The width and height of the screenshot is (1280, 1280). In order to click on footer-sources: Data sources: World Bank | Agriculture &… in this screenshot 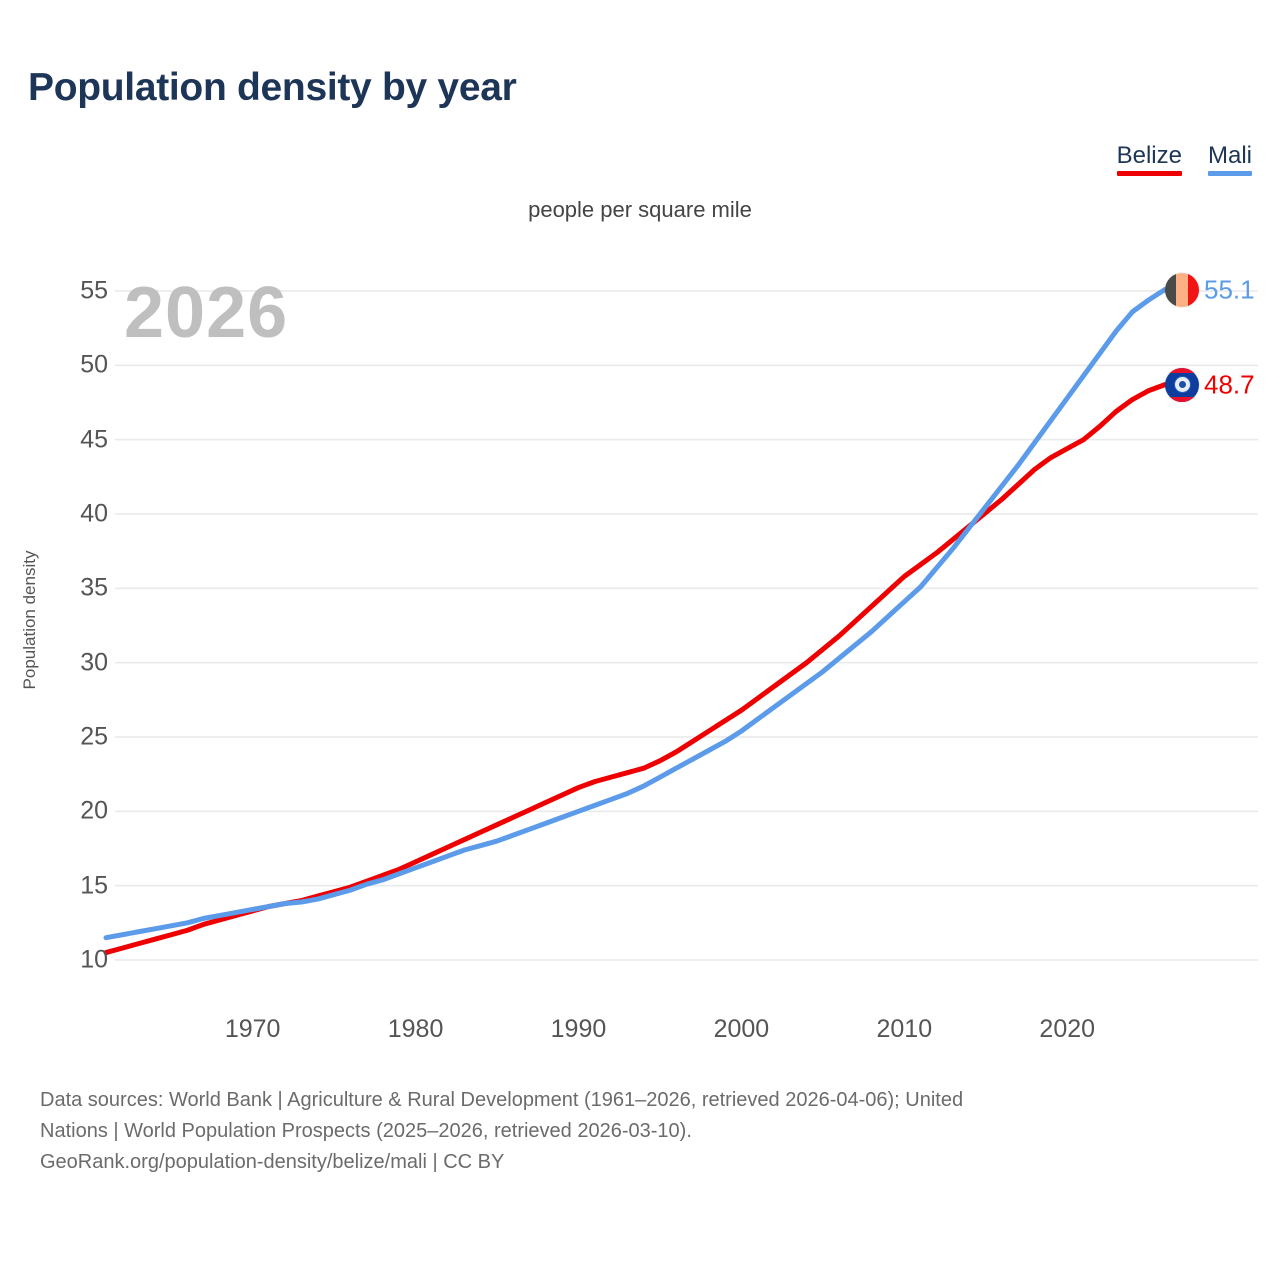, I will do `click(650, 1131)`.